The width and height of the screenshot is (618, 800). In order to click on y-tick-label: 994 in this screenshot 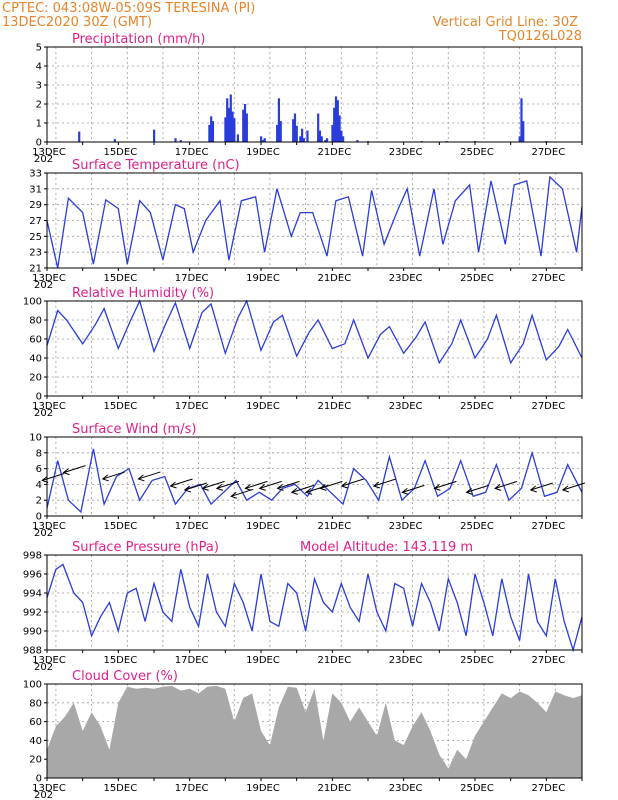, I will do `click(32, 594)`.